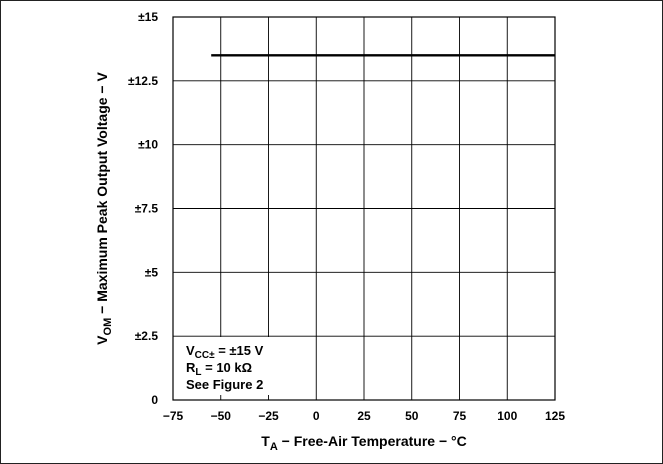 Image resolution: width=663 pixels, height=464 pixels. Describe the element at coordinates (460, 416) in the screenshot. I see `x-tick-label: 75` at that location.